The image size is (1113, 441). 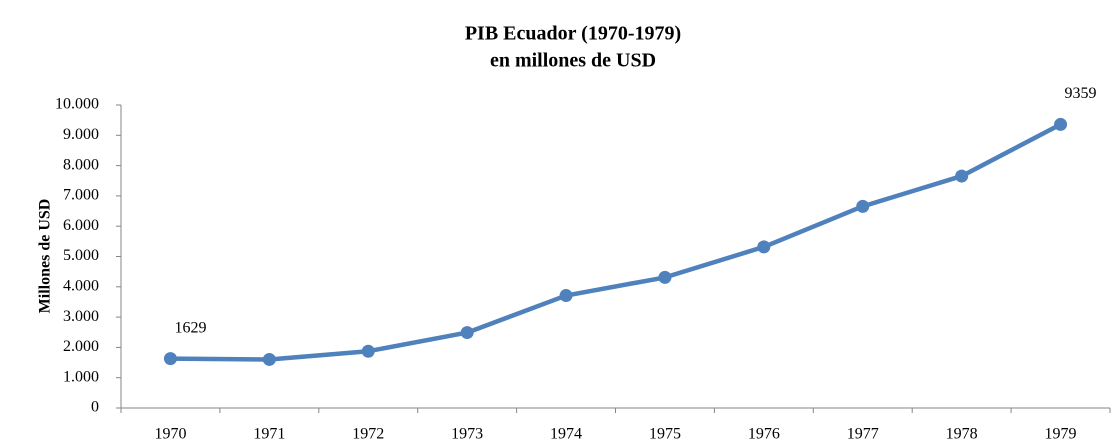 What do you see at coordinates (573, 34) in the screenshot?
I see `chart-title: PIB Ecuador (1970-1979)` at bounding box center [573, 34].